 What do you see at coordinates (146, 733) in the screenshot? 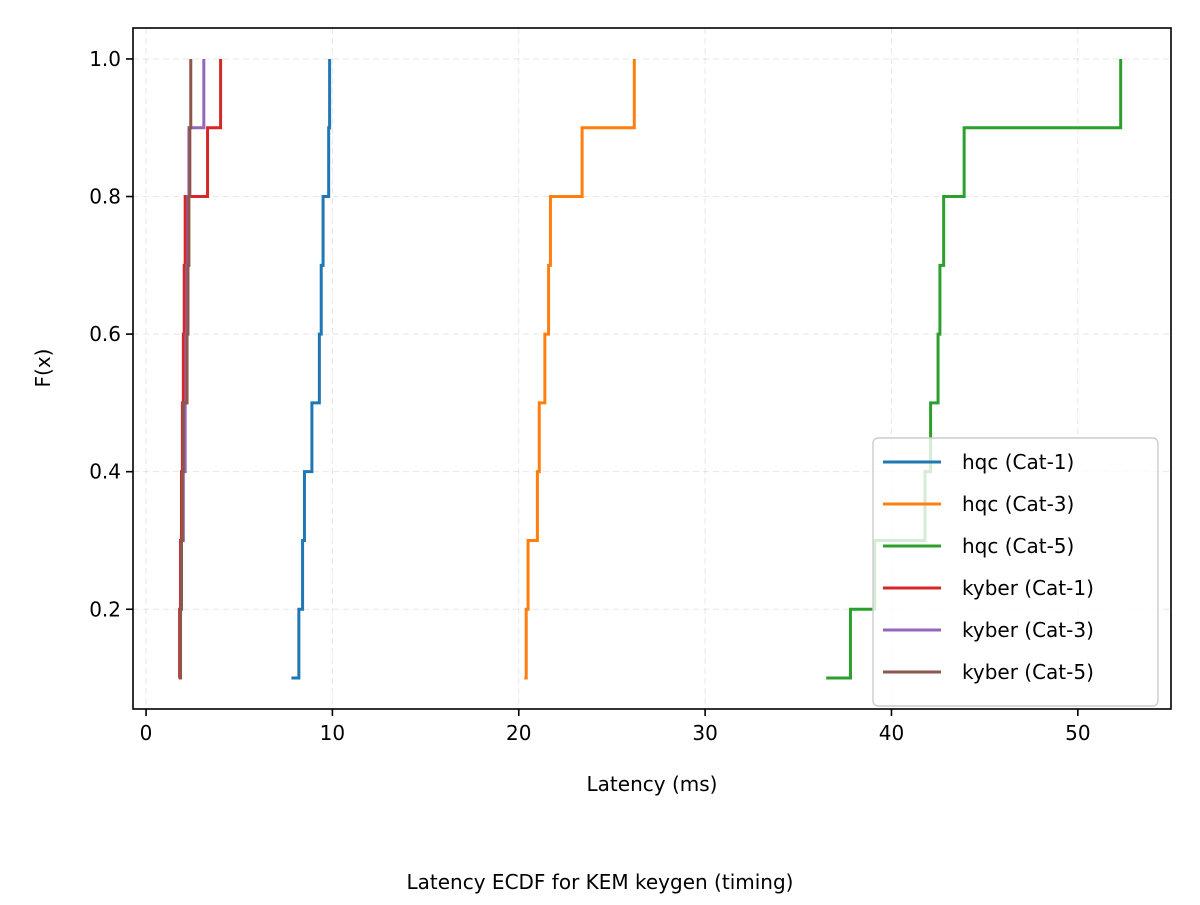
I see `x-tick-label: 0` at bounding box center [146, 733].